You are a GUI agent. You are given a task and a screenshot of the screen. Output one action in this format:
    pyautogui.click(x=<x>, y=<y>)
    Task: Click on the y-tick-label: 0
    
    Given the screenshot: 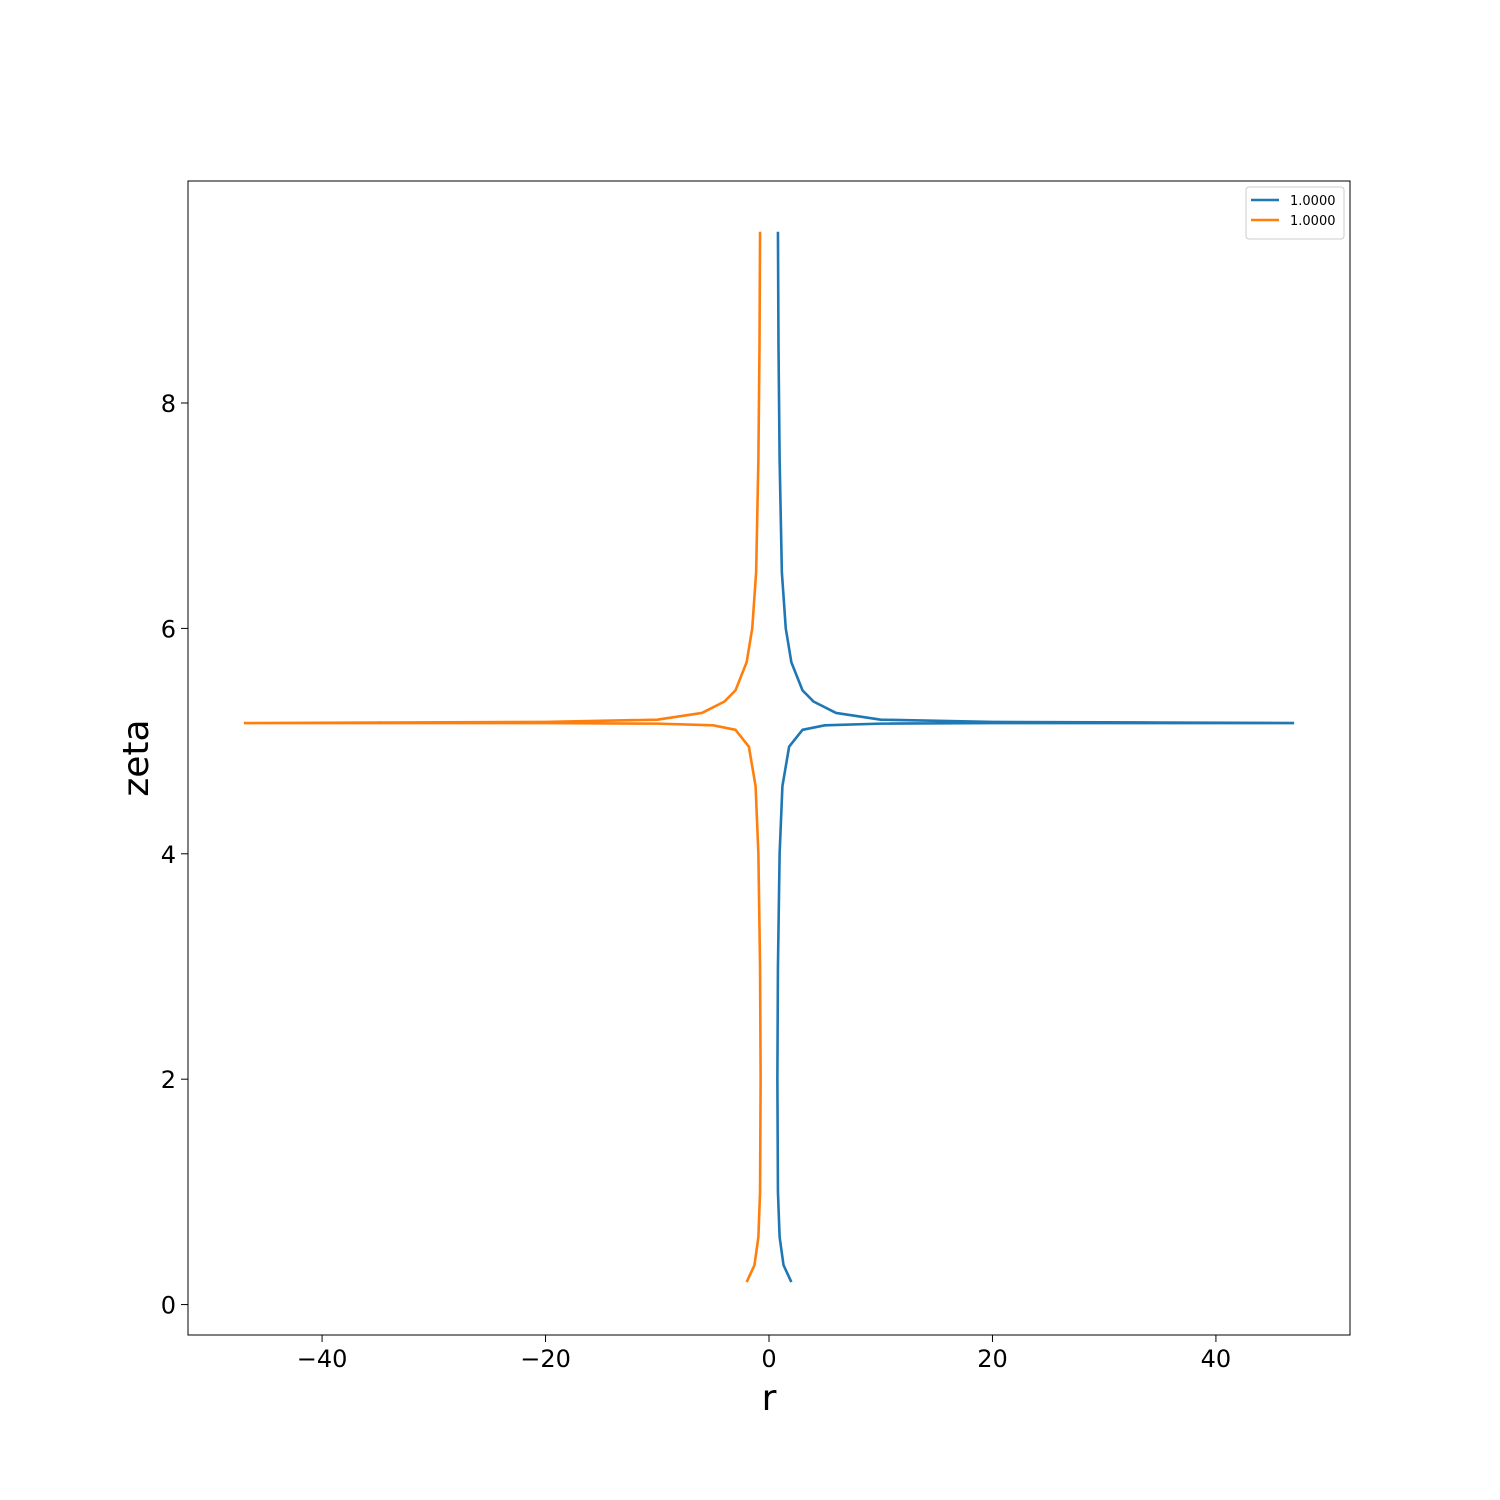 What is the action you would take?
    pyautogui.click(x=168, y=1306)
    